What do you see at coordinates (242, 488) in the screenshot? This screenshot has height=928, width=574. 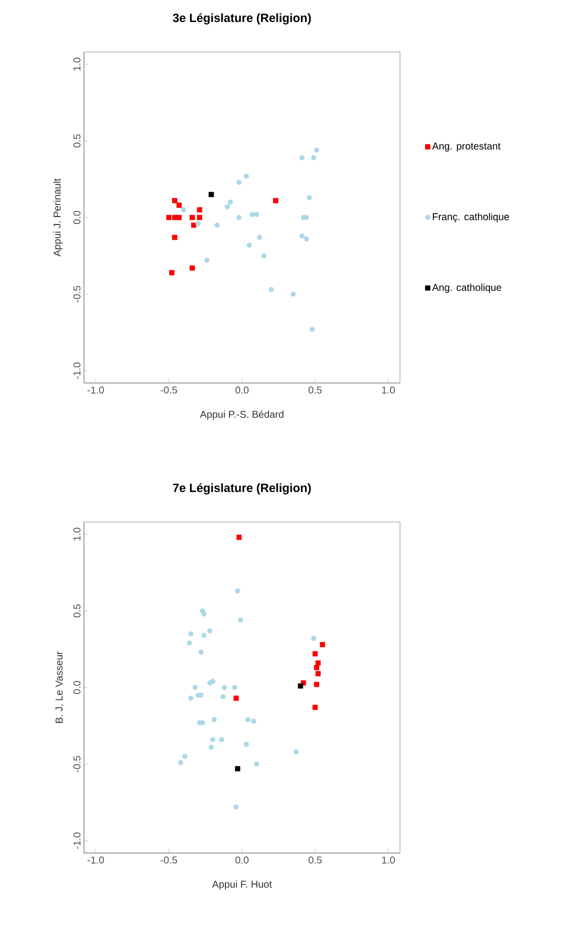 I see `chart-title: 7e Législature (Religion)` at bounding box center [242, 488].